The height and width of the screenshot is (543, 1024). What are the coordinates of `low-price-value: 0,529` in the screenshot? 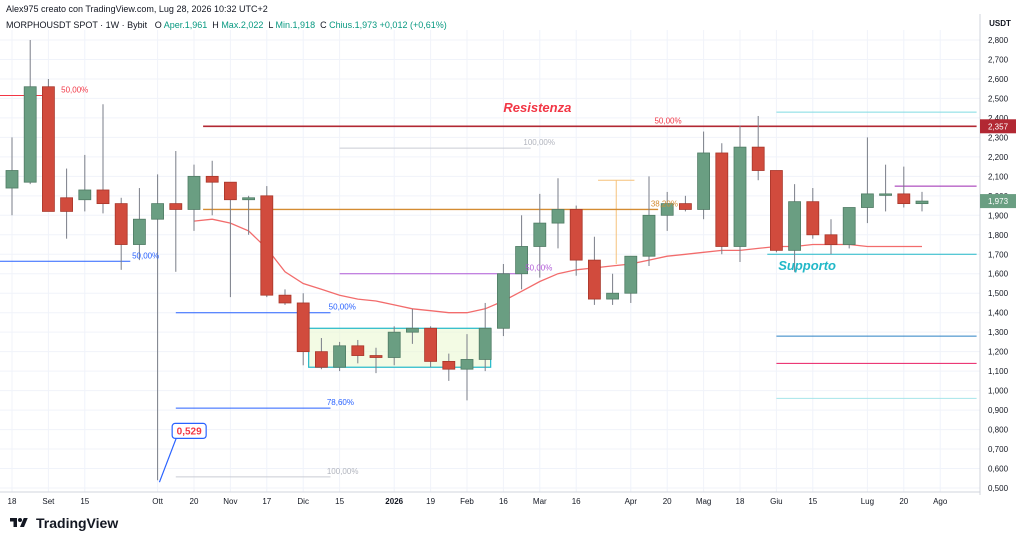 It's located at (189, 431).